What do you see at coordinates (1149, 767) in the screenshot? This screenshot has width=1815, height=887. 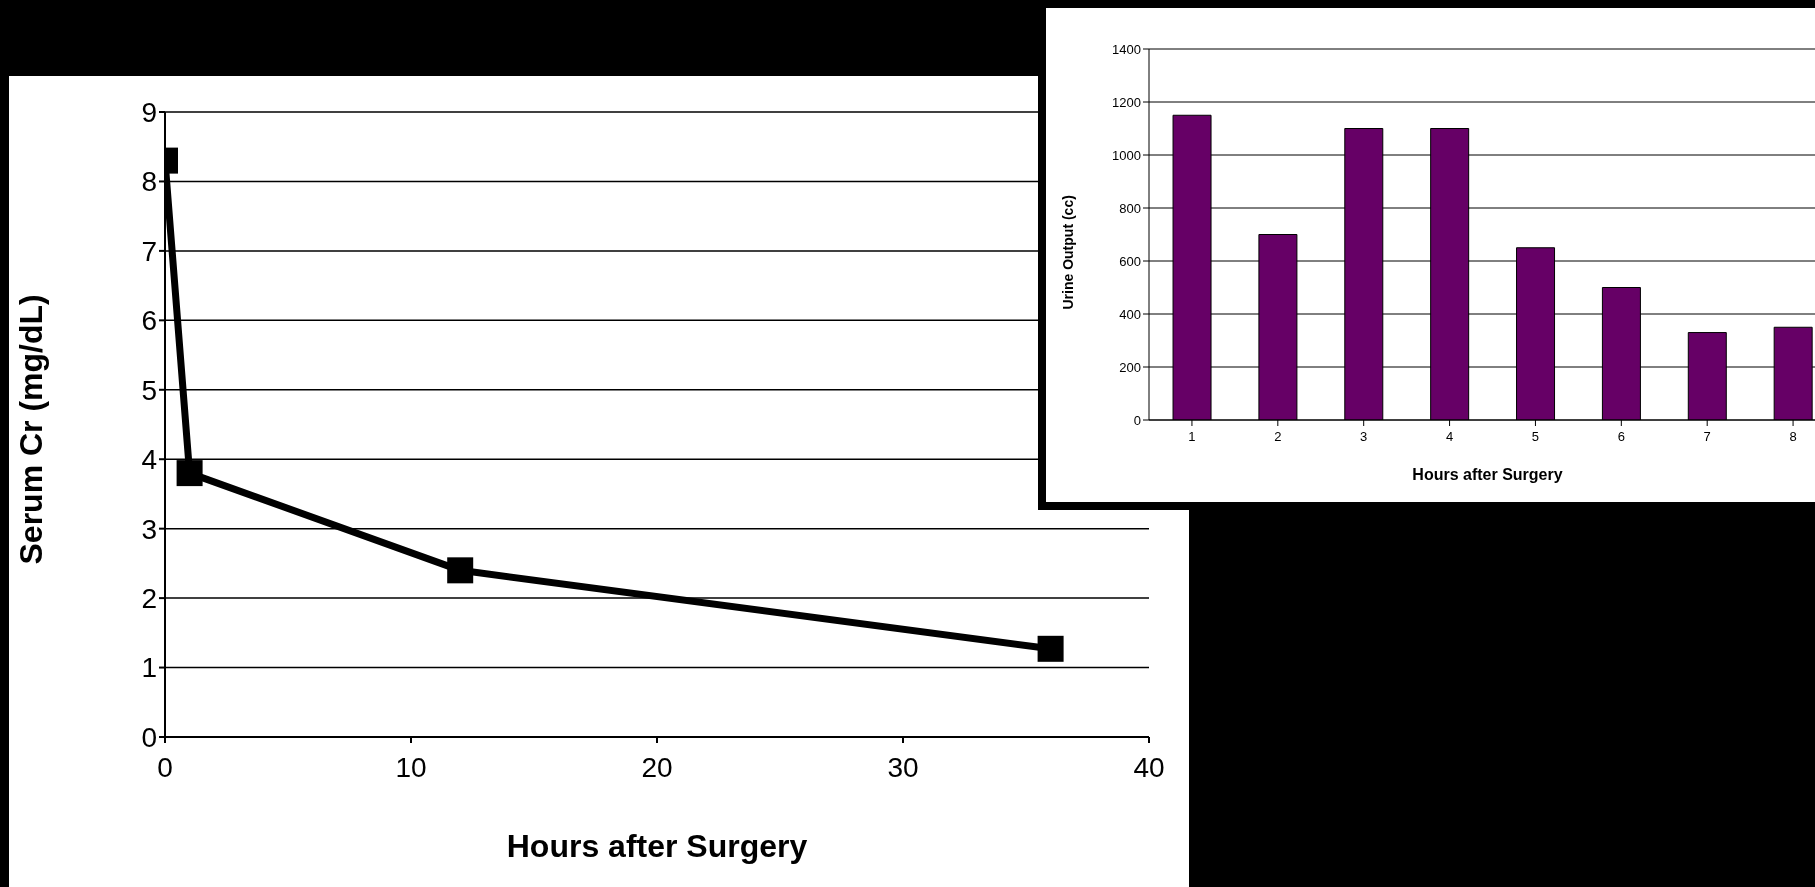 I see `x-tick-label: 40` at bounding box center [1149, 767].